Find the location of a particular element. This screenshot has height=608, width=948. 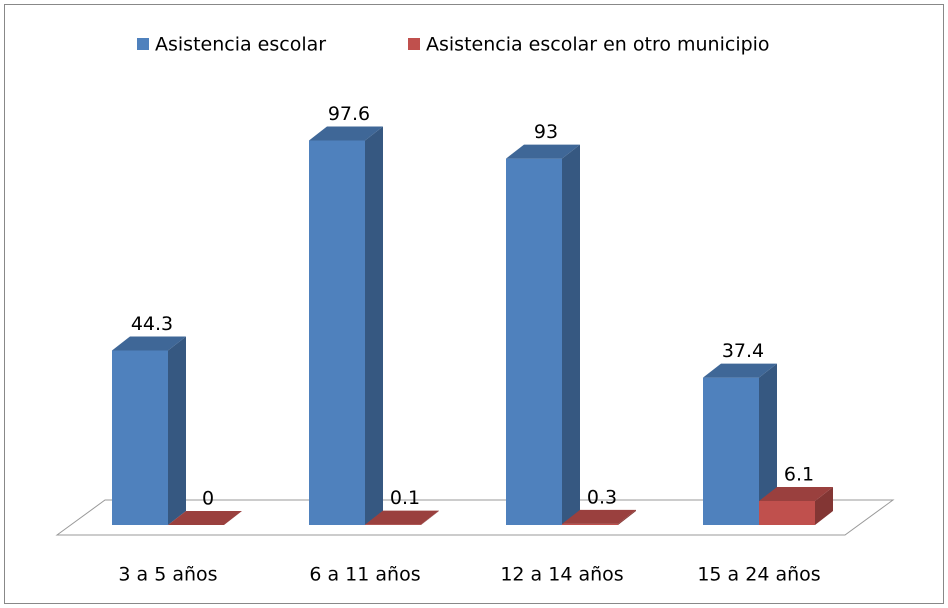

legend-label: Asistencia escolar is located at coordinates (240, 45).